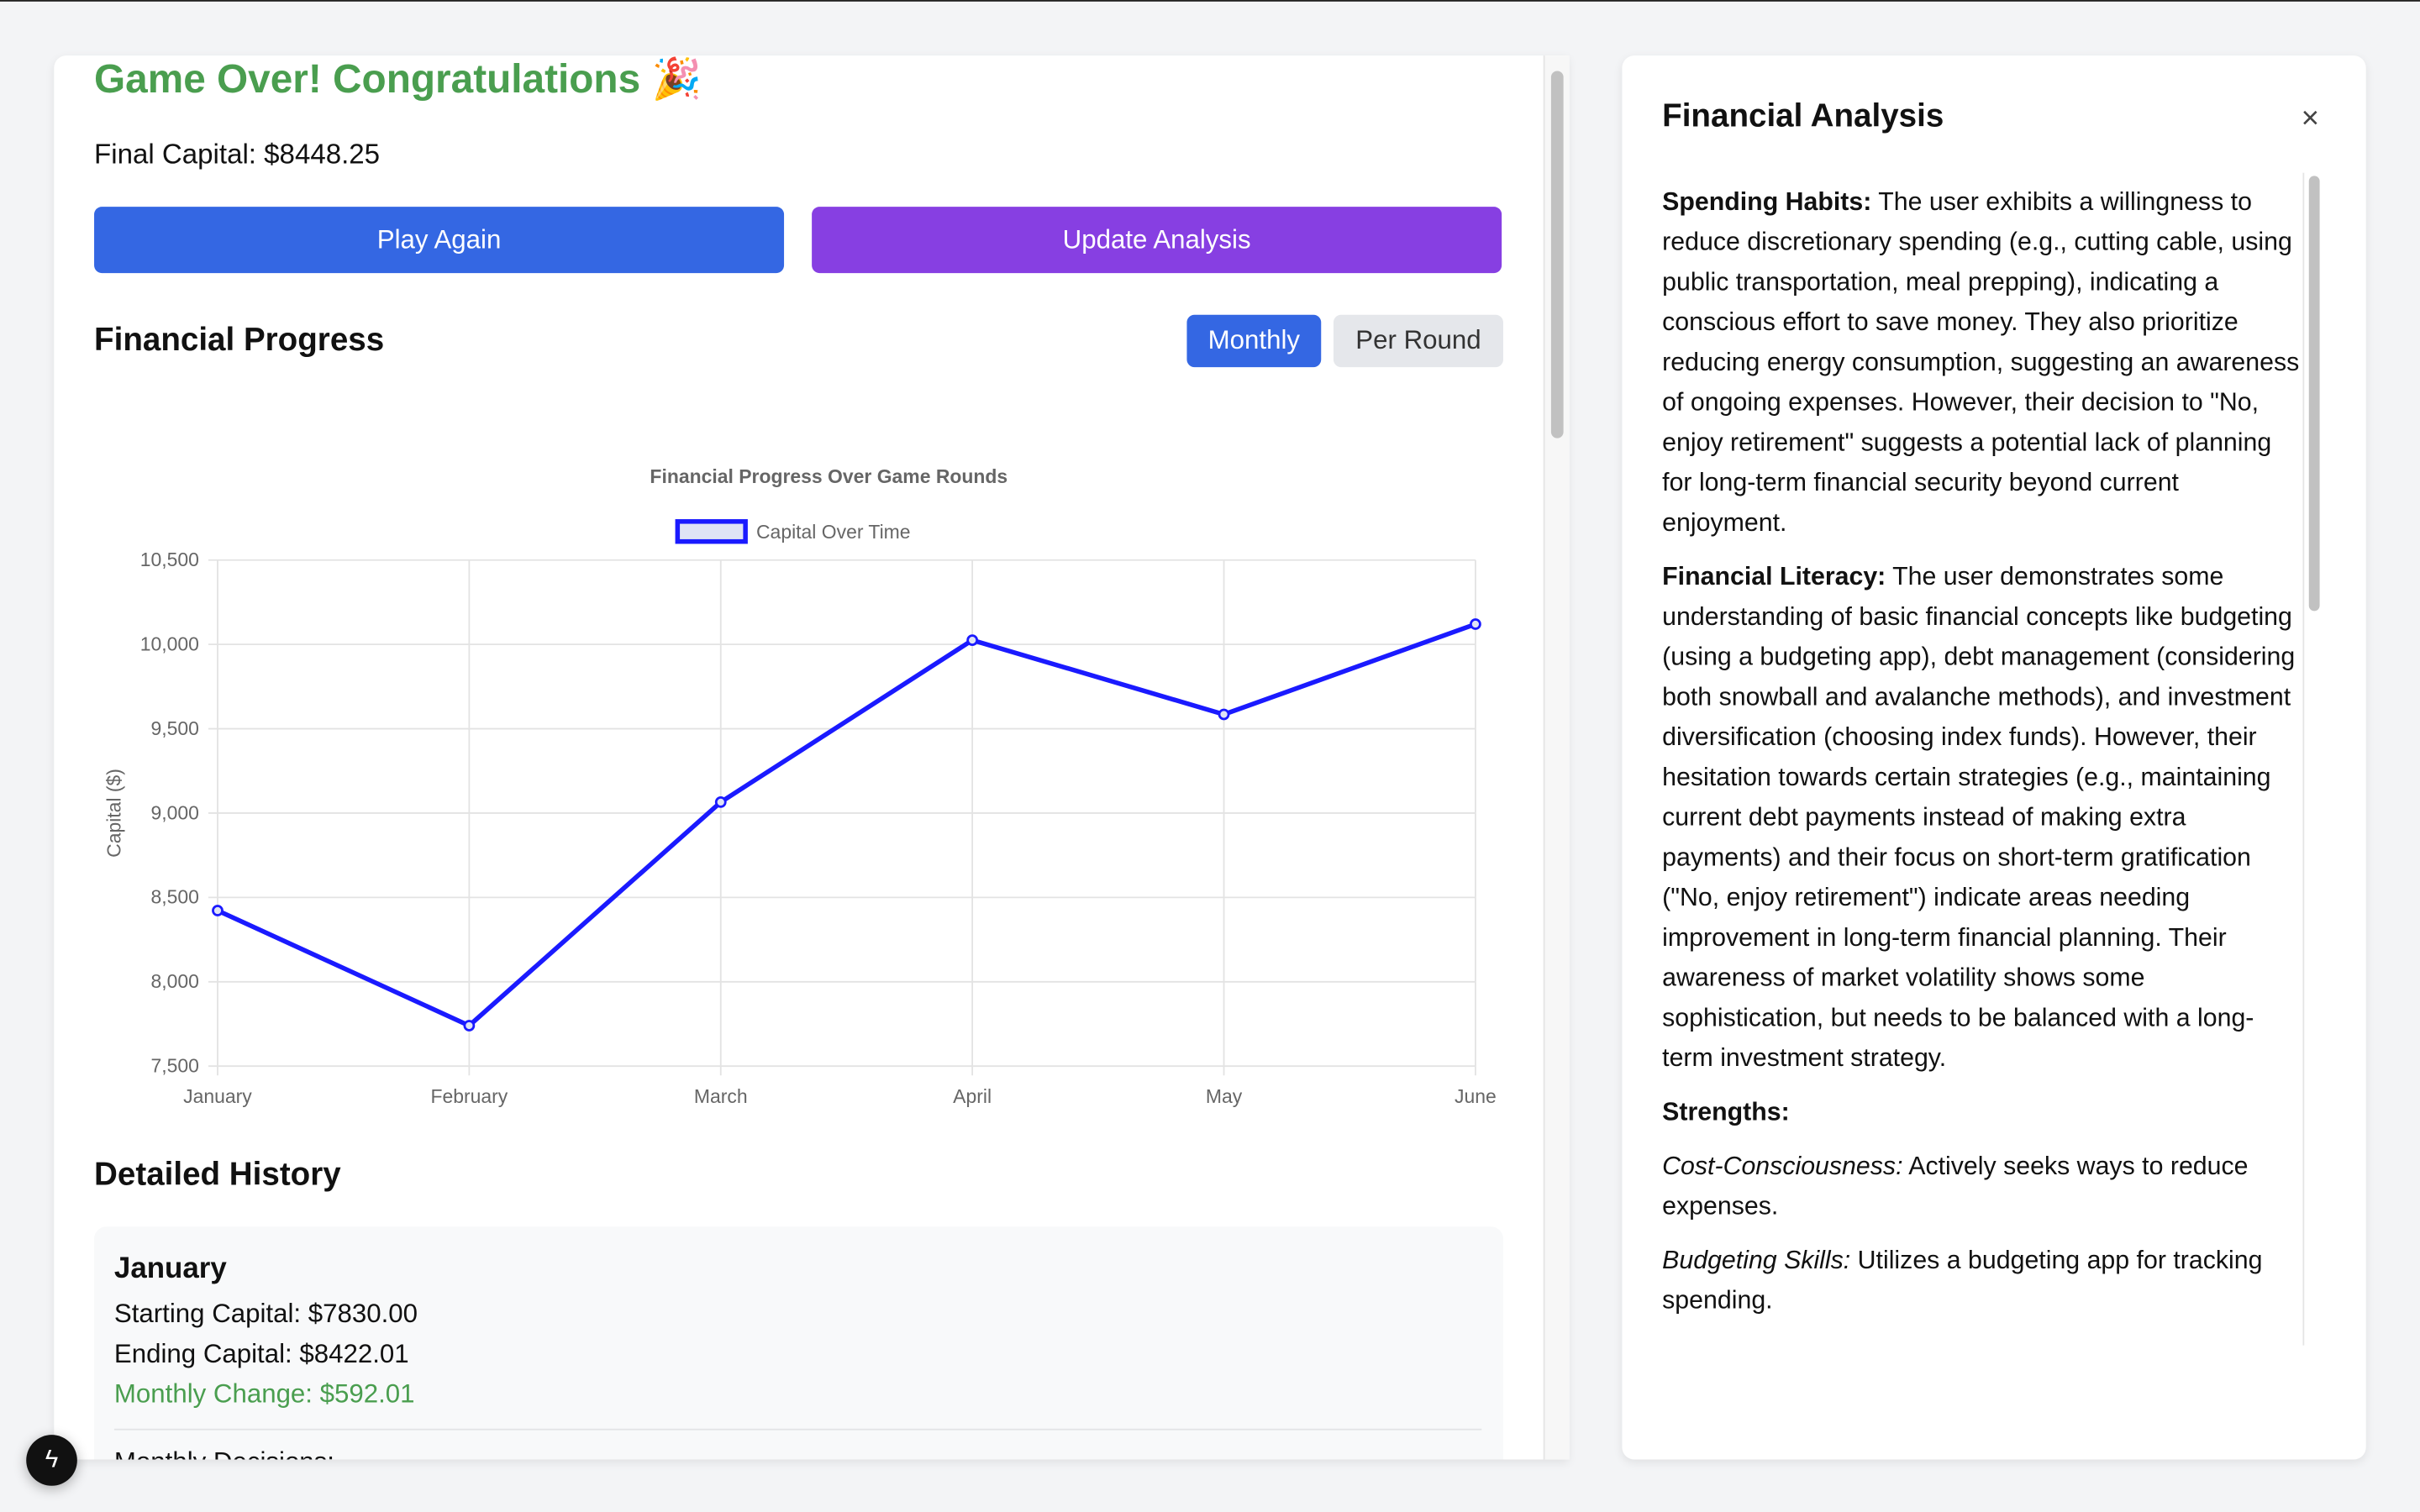 The width and height of the screenshot is (2420, 1512). I want to click on history-month: January, so click(170, 1268).